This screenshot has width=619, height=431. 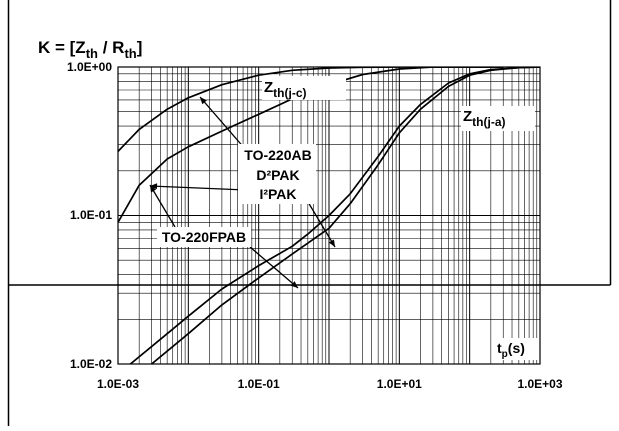 I want to click on arrow-fp-to-jc-curve, so click(x=162, y=206).